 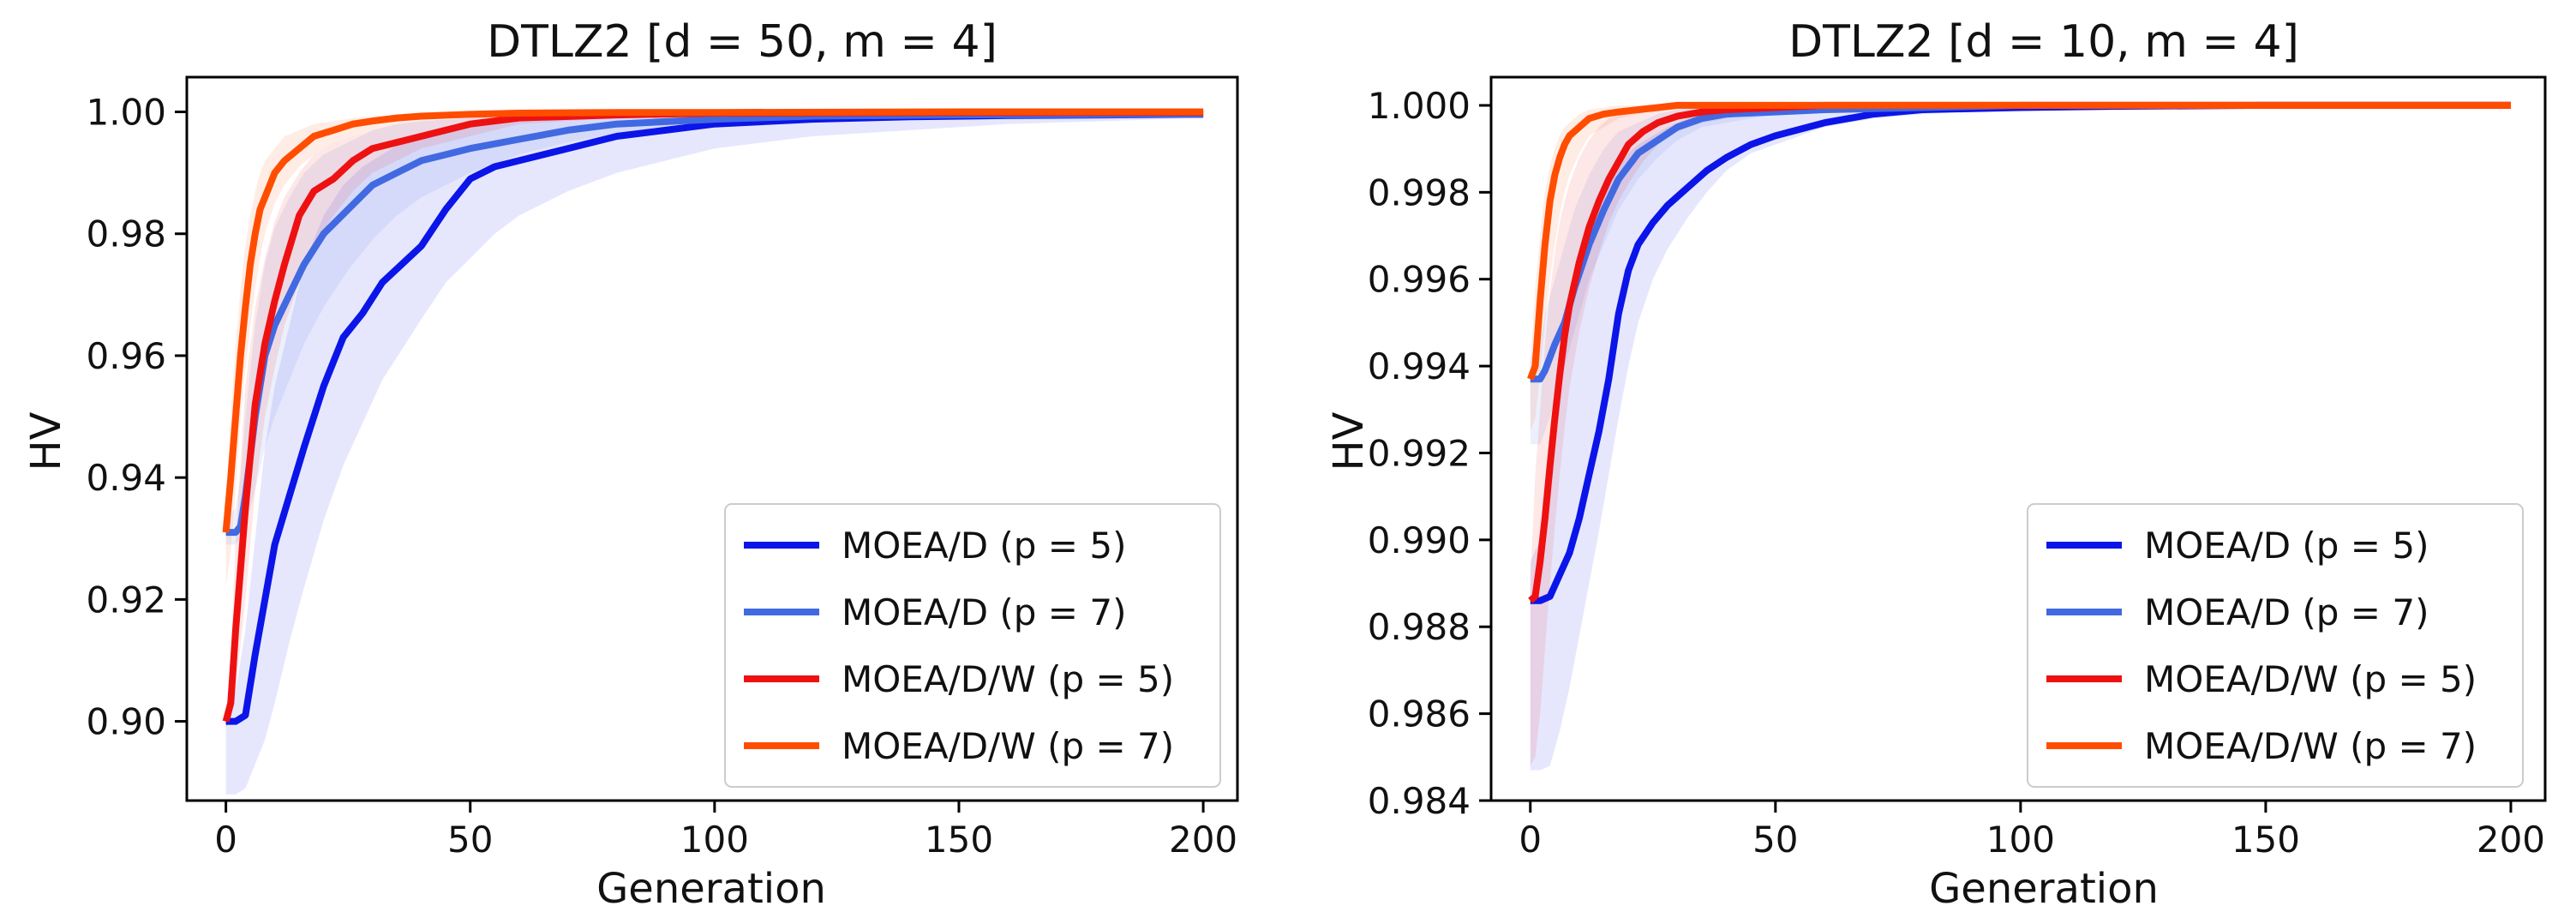 I want to click on y-tick-label: 0.984, so click(x=1419, y=801).